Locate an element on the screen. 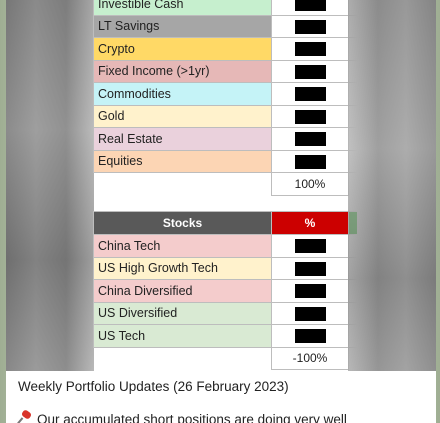  row-label: Real Estate is located at coordinates (182, 139).